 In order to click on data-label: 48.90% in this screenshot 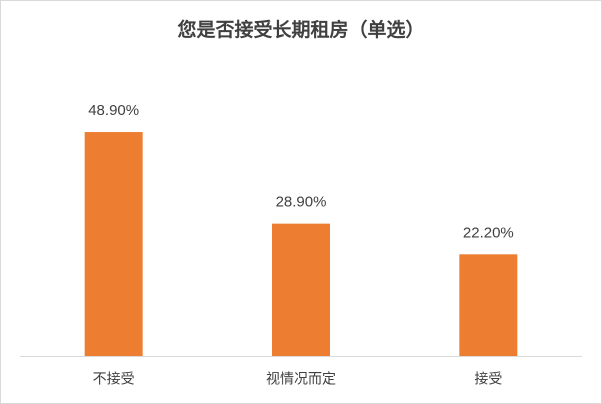, I will do `click(113, 110)`.